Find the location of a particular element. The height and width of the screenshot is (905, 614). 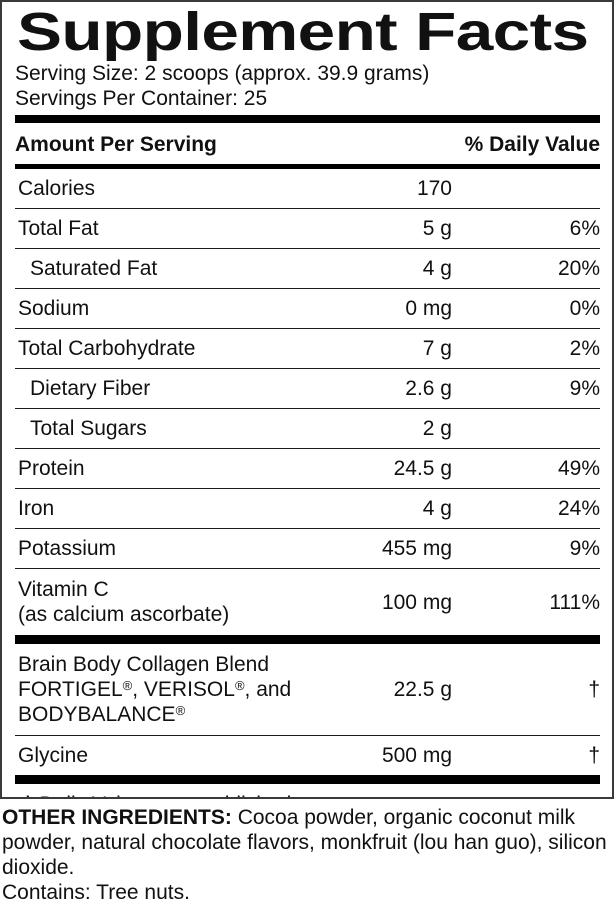

nutrient-row-calories: Calories 170 is located at coordinates (307, 189).